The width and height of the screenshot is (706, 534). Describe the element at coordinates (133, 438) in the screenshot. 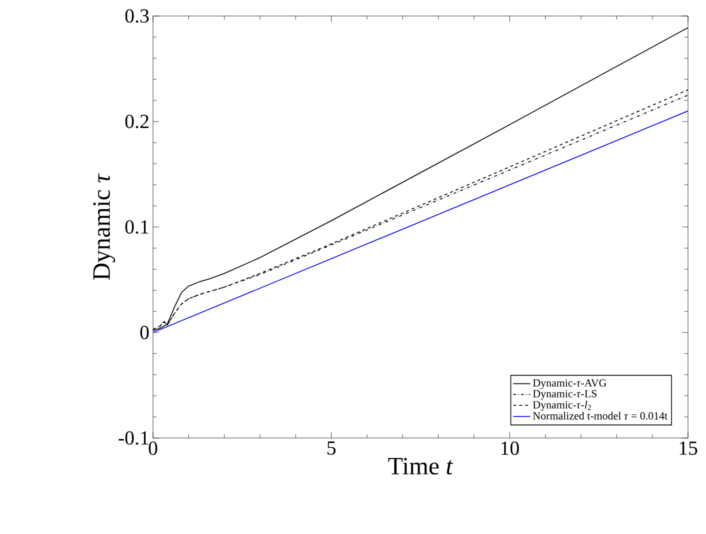

I see `y-tick-label: -0.1` at that location.